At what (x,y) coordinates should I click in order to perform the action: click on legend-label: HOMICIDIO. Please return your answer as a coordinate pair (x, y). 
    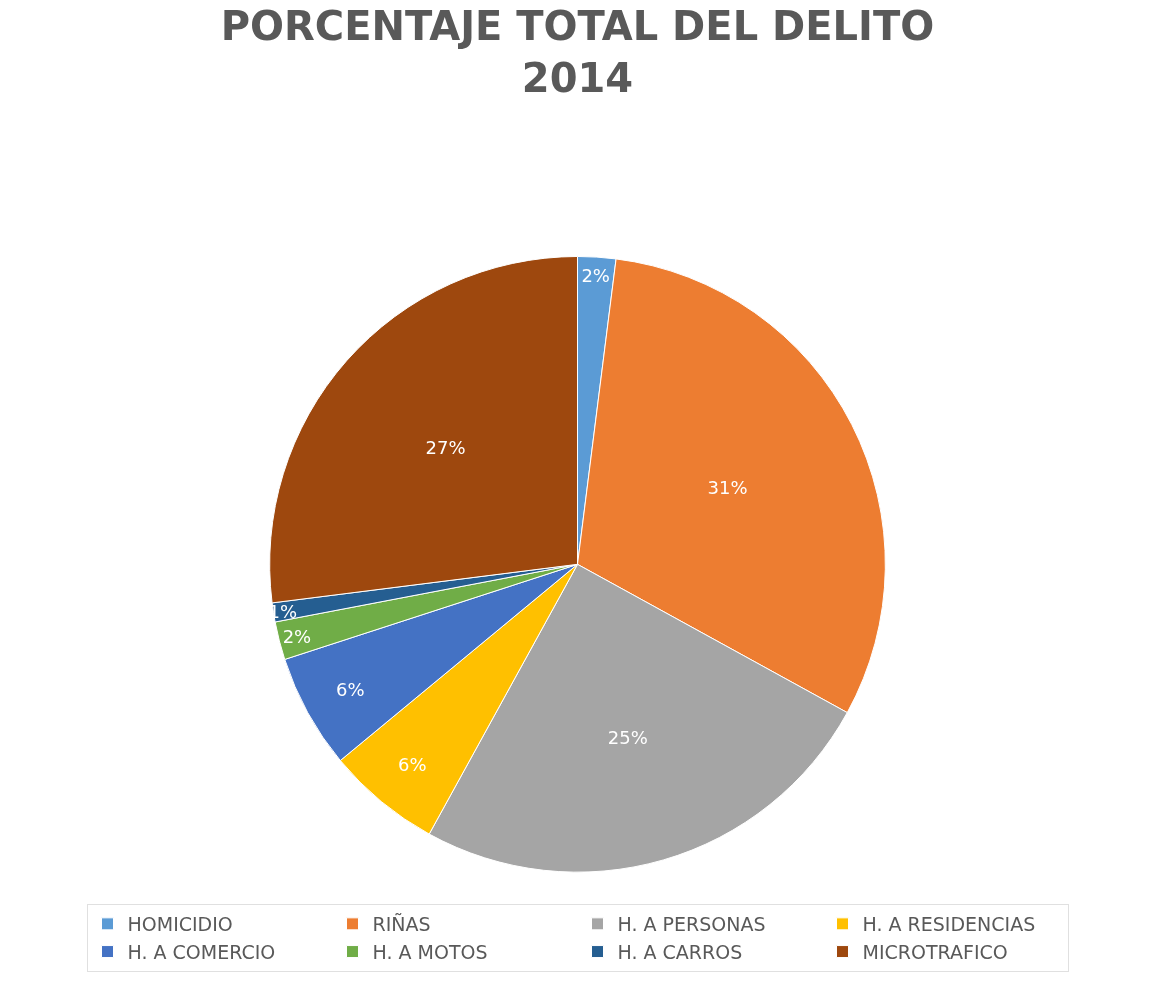
    Looking at the image, I should click on (180, 924).